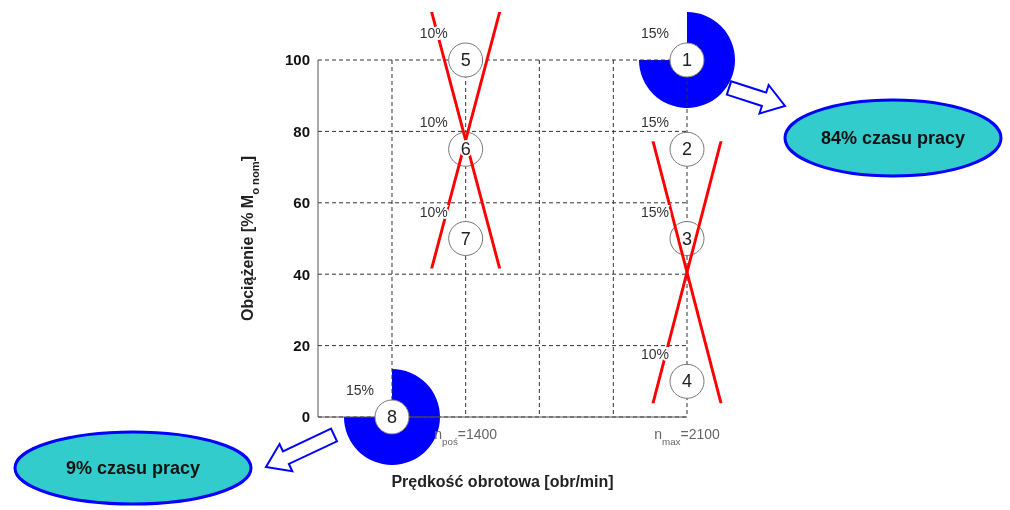 This screenshot has height=510, width=1010. Describe the element at coordinates (687, 381) in the screenshot. I see `annotation: 4` at that location.